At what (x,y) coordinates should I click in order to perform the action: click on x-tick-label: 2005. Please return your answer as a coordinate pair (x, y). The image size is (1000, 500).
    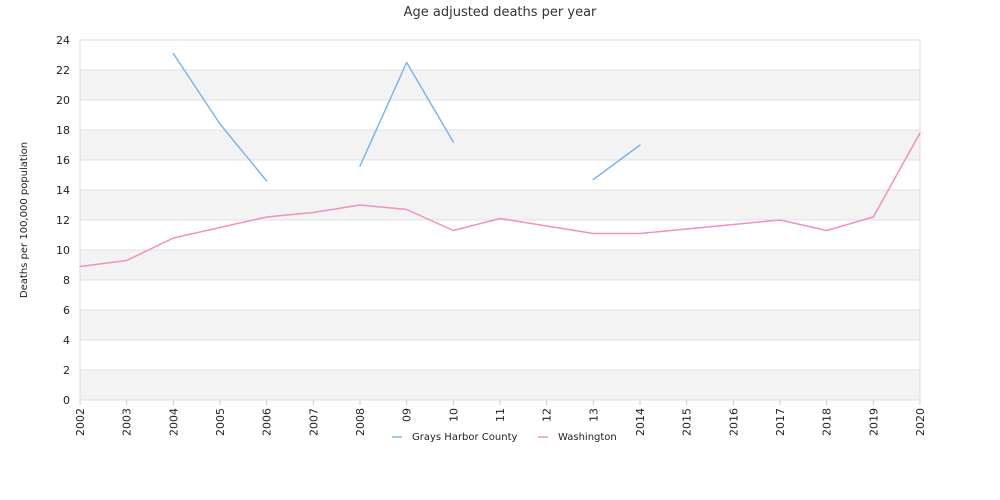
    Looking at the image, I should click on (220, 422).